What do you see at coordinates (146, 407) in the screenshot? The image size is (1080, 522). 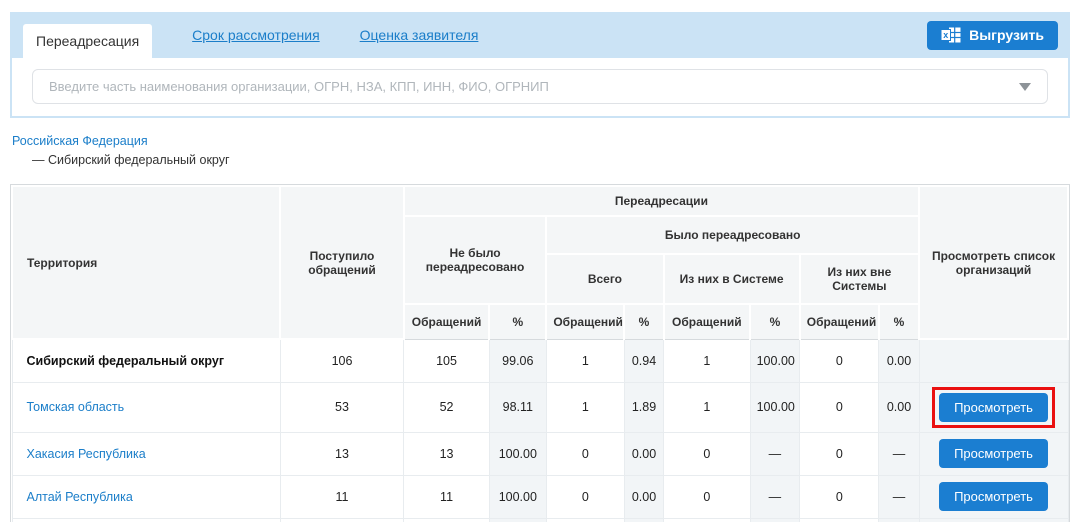 I see `territory-cell: Томская область` at bounding box center [146, 407].